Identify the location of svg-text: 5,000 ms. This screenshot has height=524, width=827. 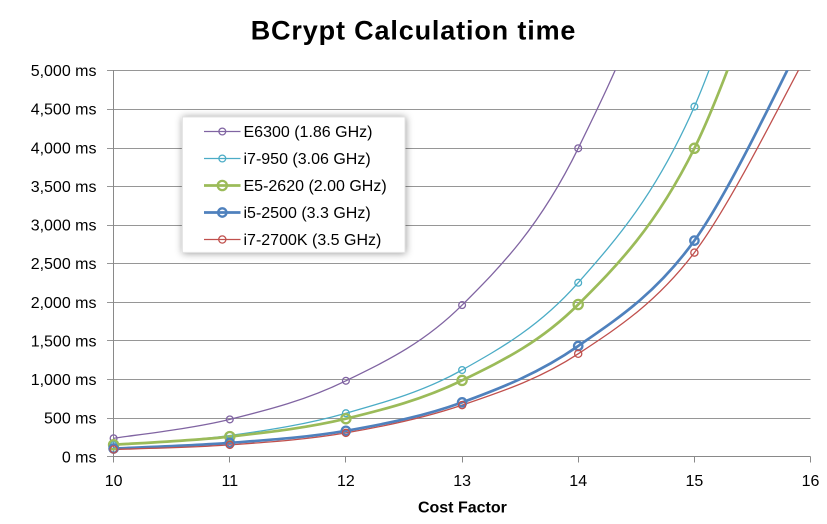
(64, 71).